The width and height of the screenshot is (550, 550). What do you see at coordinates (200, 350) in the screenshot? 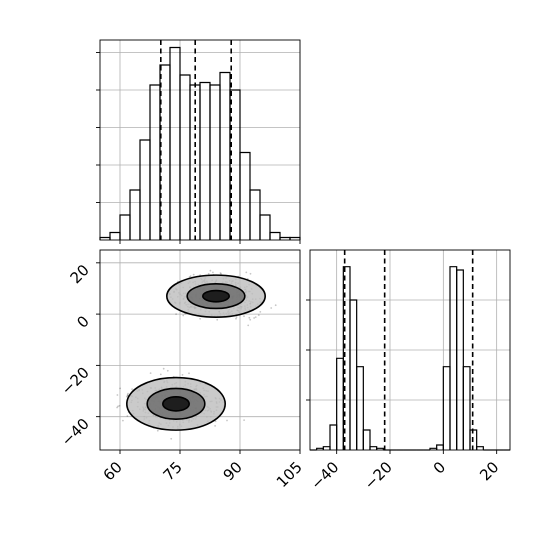
I see `joint-frame` at bounding box center [200, 350].